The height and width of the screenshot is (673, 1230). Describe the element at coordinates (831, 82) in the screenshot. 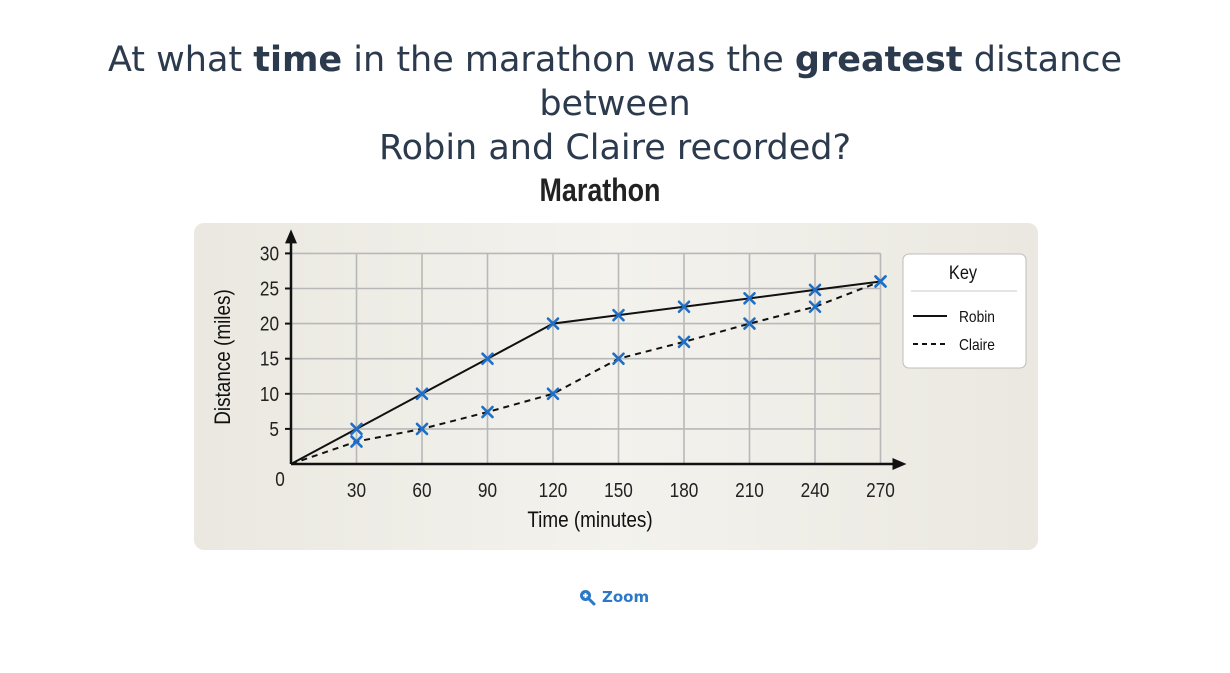

I see `question-part-3: distance between` at that location.